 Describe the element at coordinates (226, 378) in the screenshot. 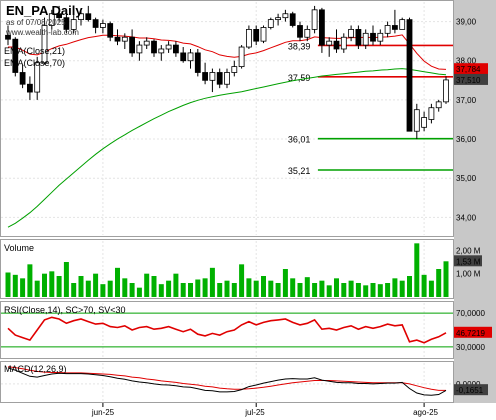

I see `macd-signal-line` at that location.